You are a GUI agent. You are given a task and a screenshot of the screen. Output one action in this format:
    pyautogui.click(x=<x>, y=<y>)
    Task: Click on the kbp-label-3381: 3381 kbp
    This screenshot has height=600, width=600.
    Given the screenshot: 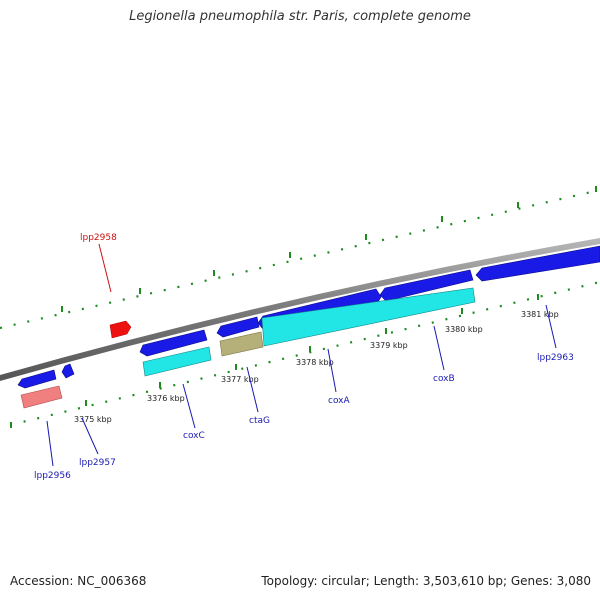 What is the action you would take?
    pyautogui.click(x=540, y=314)
    